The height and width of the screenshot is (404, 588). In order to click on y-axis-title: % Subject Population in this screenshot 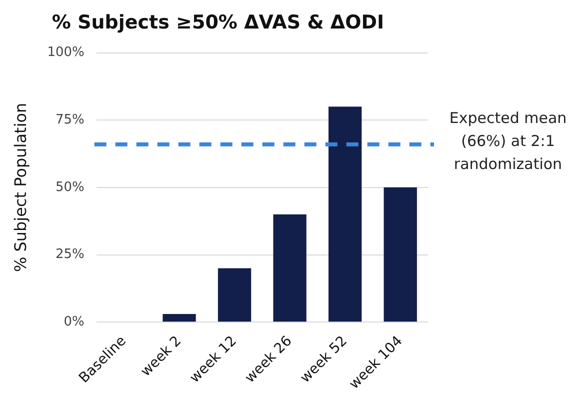, I will do `click(20, 187)`.